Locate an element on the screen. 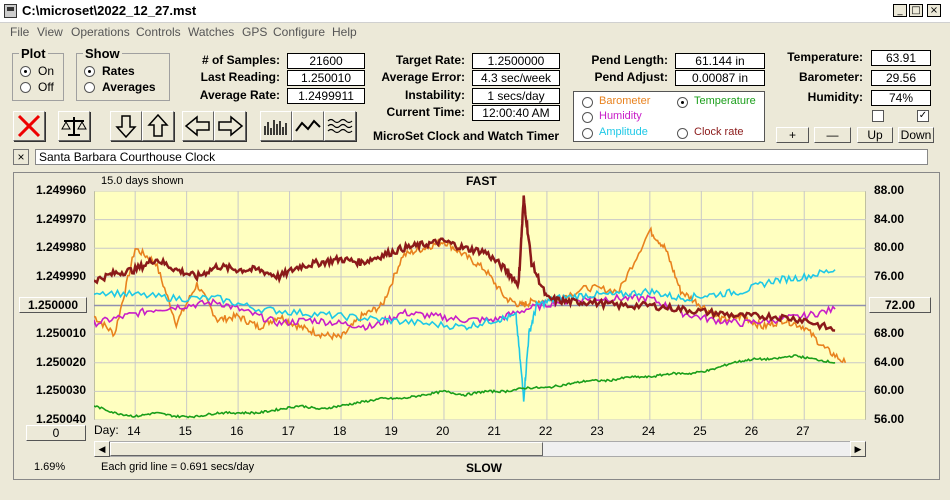 This screenshot has width=950, height=500. humidity-option-label: Humidity is located at coordinates (620, 116).